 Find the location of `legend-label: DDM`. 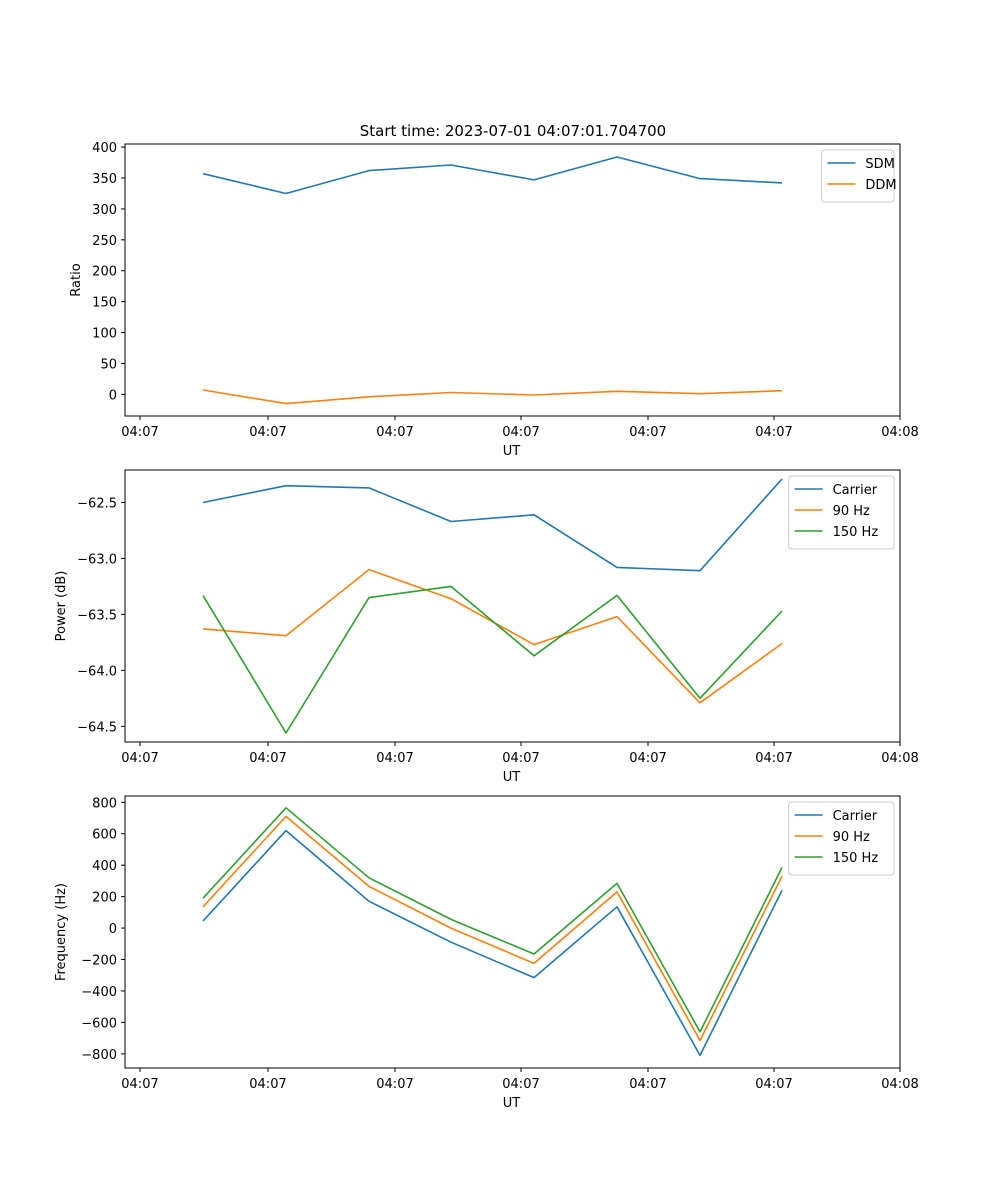

legend-label: DDM is located at coordinates (880, 185).